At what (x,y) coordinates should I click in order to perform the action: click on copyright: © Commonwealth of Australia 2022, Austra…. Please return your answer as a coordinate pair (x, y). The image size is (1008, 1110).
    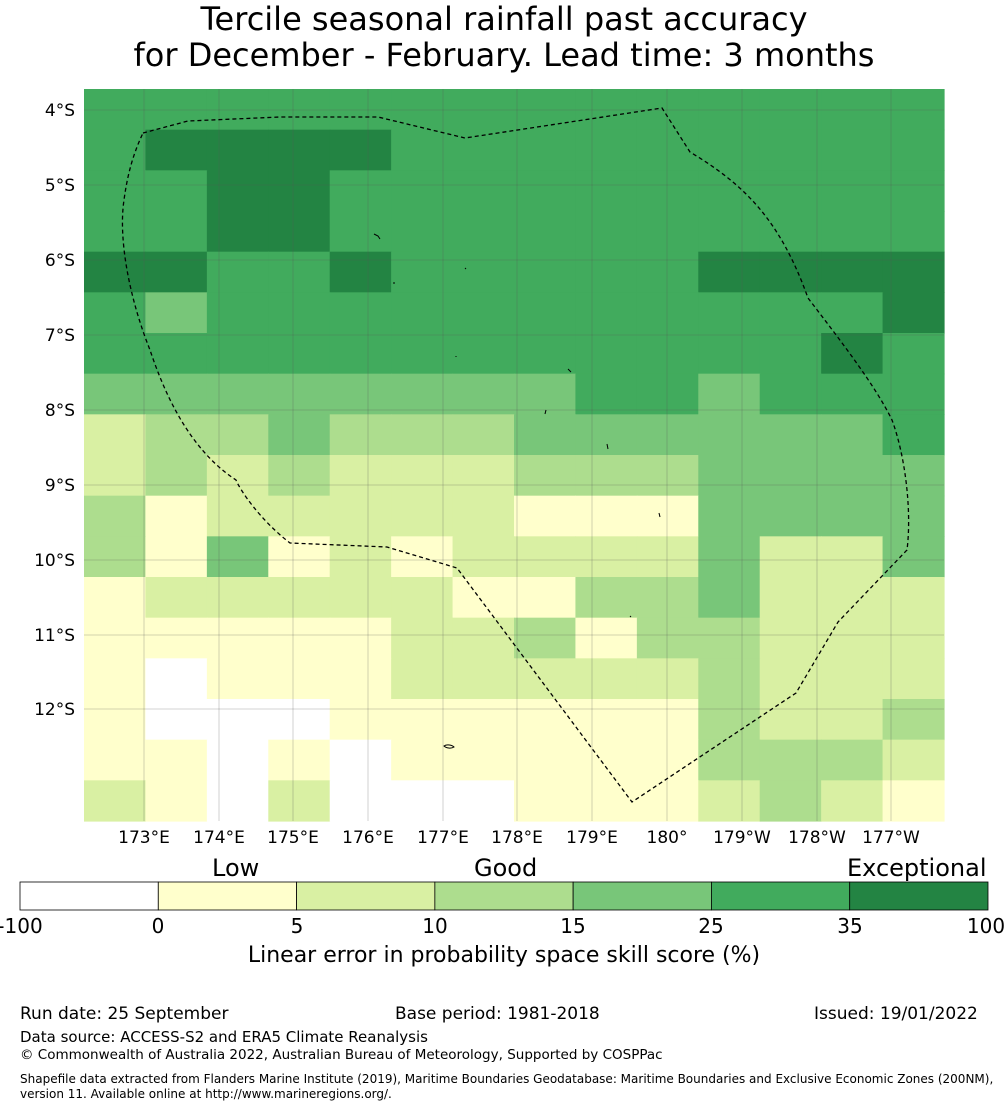
    Looking at the image, I should click on (341, 1055).